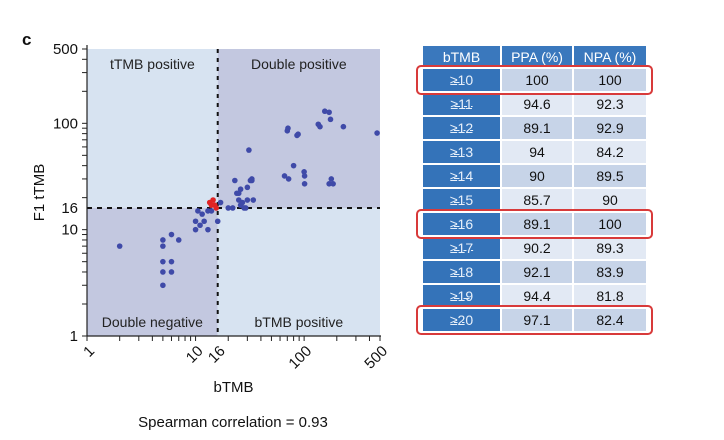 Image resolution: width=724 pixels, height=440 pixels. Describe the element at coordinates (461, 224) in the screenshot. I see `cell-btmb-threshold: ≥16` at that location.